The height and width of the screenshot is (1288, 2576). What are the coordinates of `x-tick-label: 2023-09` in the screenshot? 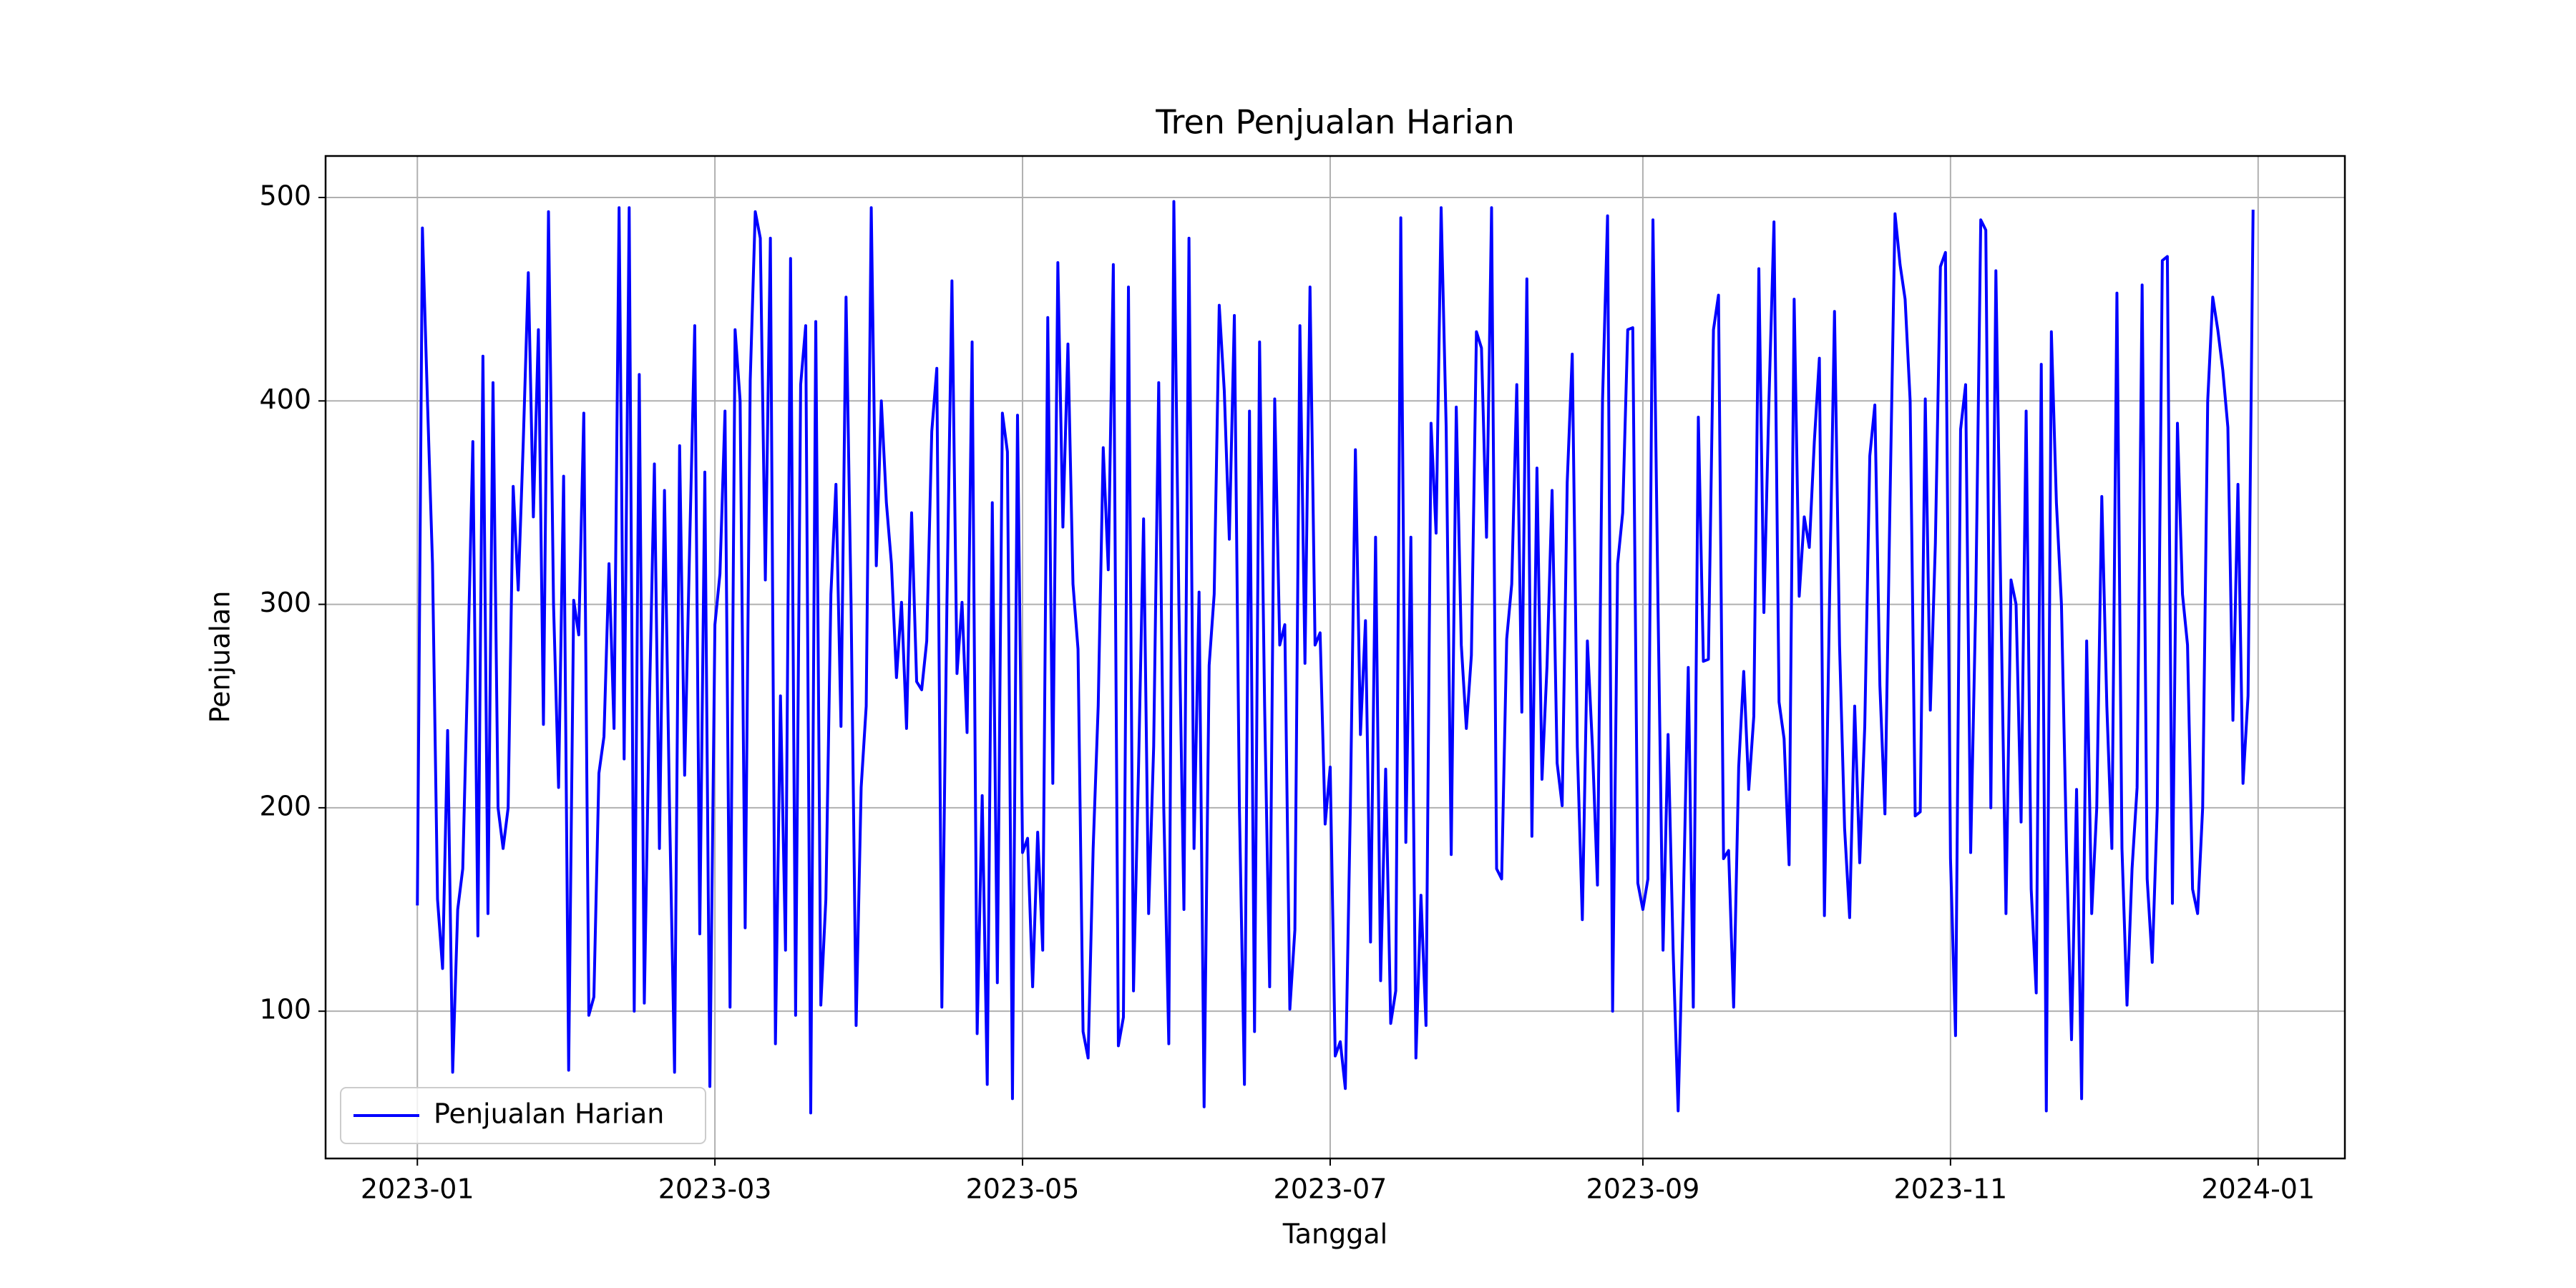 It's located at (1643, 1189).